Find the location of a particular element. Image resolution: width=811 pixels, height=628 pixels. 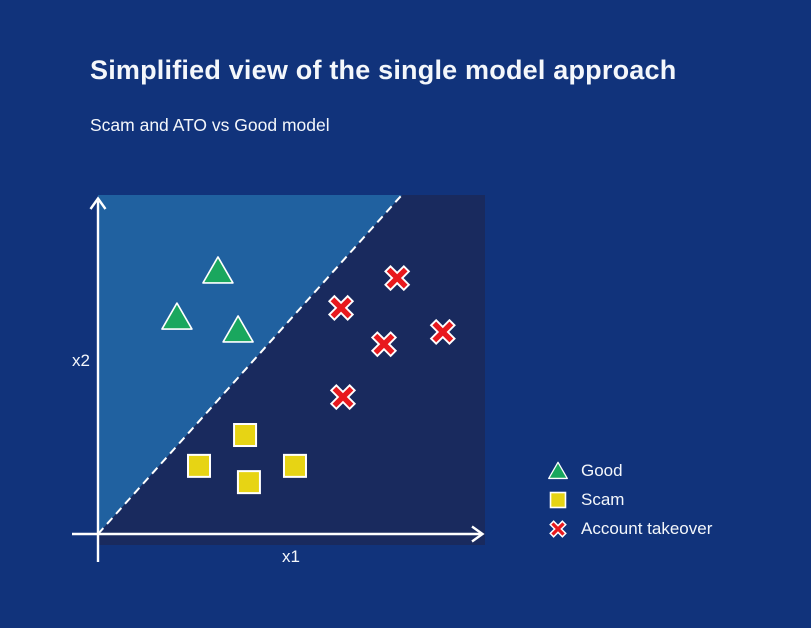

x-axis-label: x1 is located at coordinates (291, 556).